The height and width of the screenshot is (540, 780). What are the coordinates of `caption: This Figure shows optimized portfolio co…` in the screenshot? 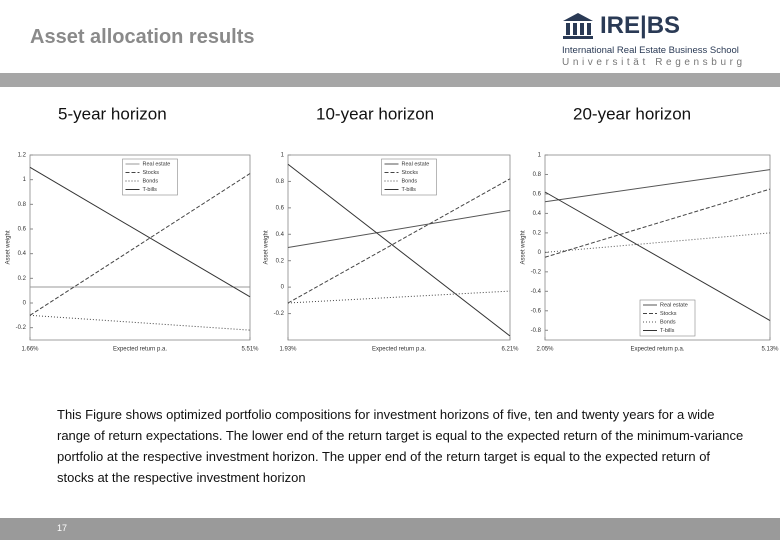 It's located at (400, 446).